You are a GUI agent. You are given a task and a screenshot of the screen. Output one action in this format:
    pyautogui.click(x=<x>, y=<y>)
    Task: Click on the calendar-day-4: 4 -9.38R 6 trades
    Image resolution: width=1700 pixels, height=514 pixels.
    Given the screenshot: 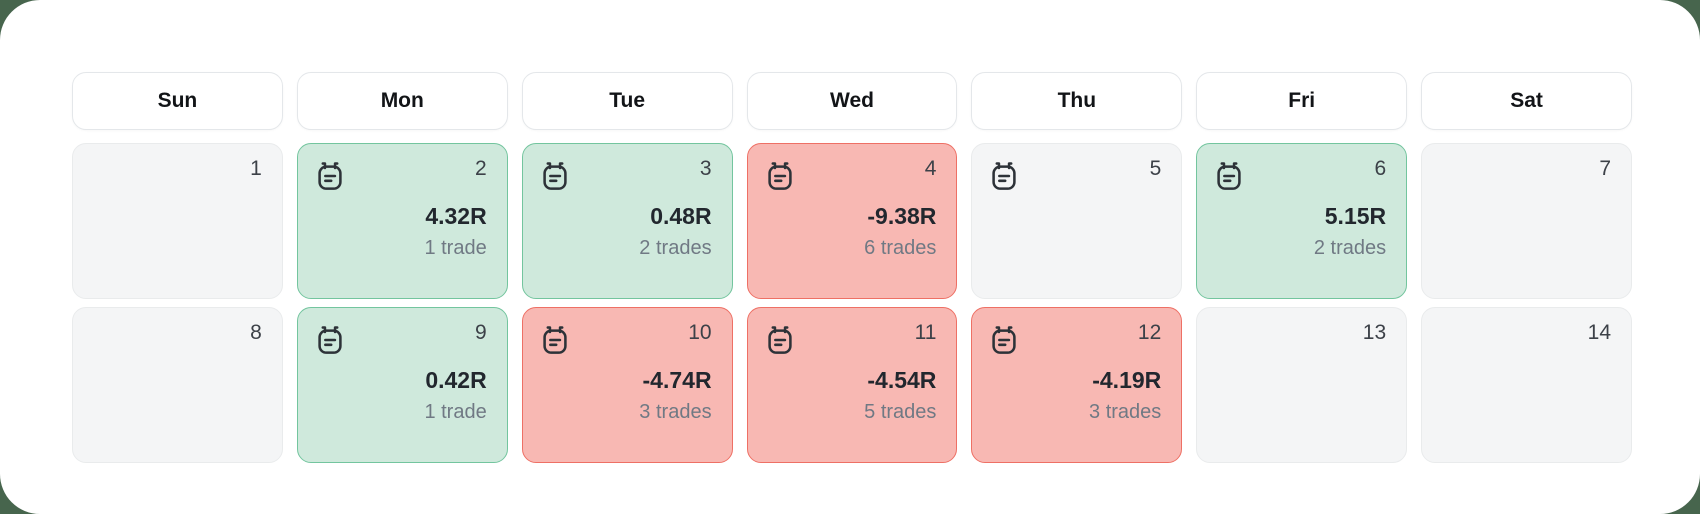 What is the action you would take?
    pyautogui.click(x=852, y=221)
    